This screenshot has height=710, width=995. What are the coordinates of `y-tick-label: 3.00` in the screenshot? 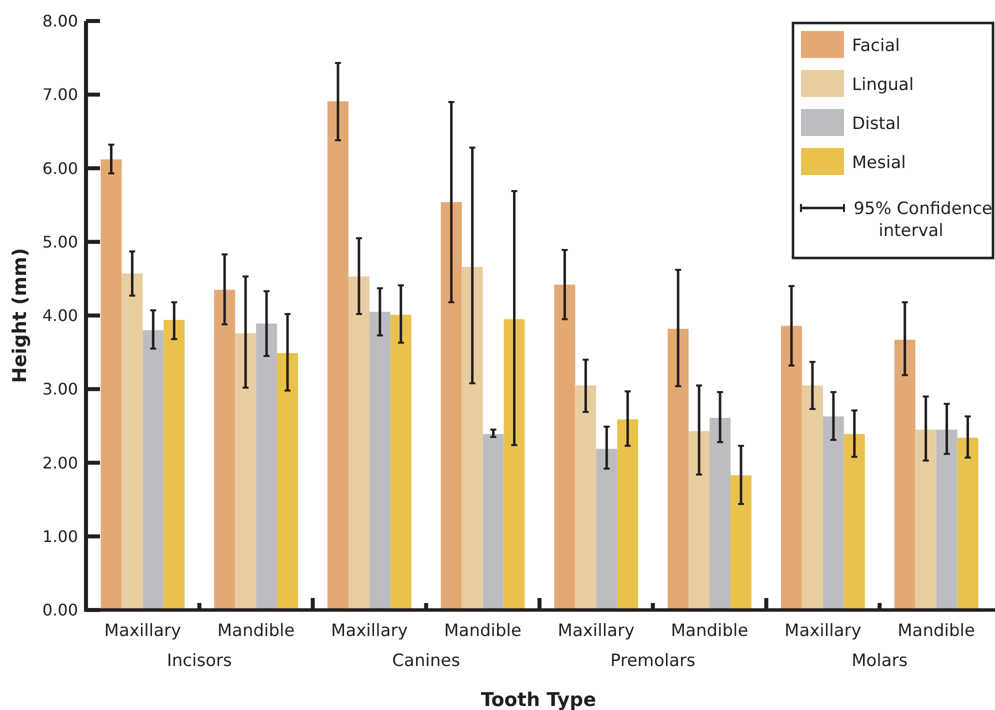 It's located at (60, 389).